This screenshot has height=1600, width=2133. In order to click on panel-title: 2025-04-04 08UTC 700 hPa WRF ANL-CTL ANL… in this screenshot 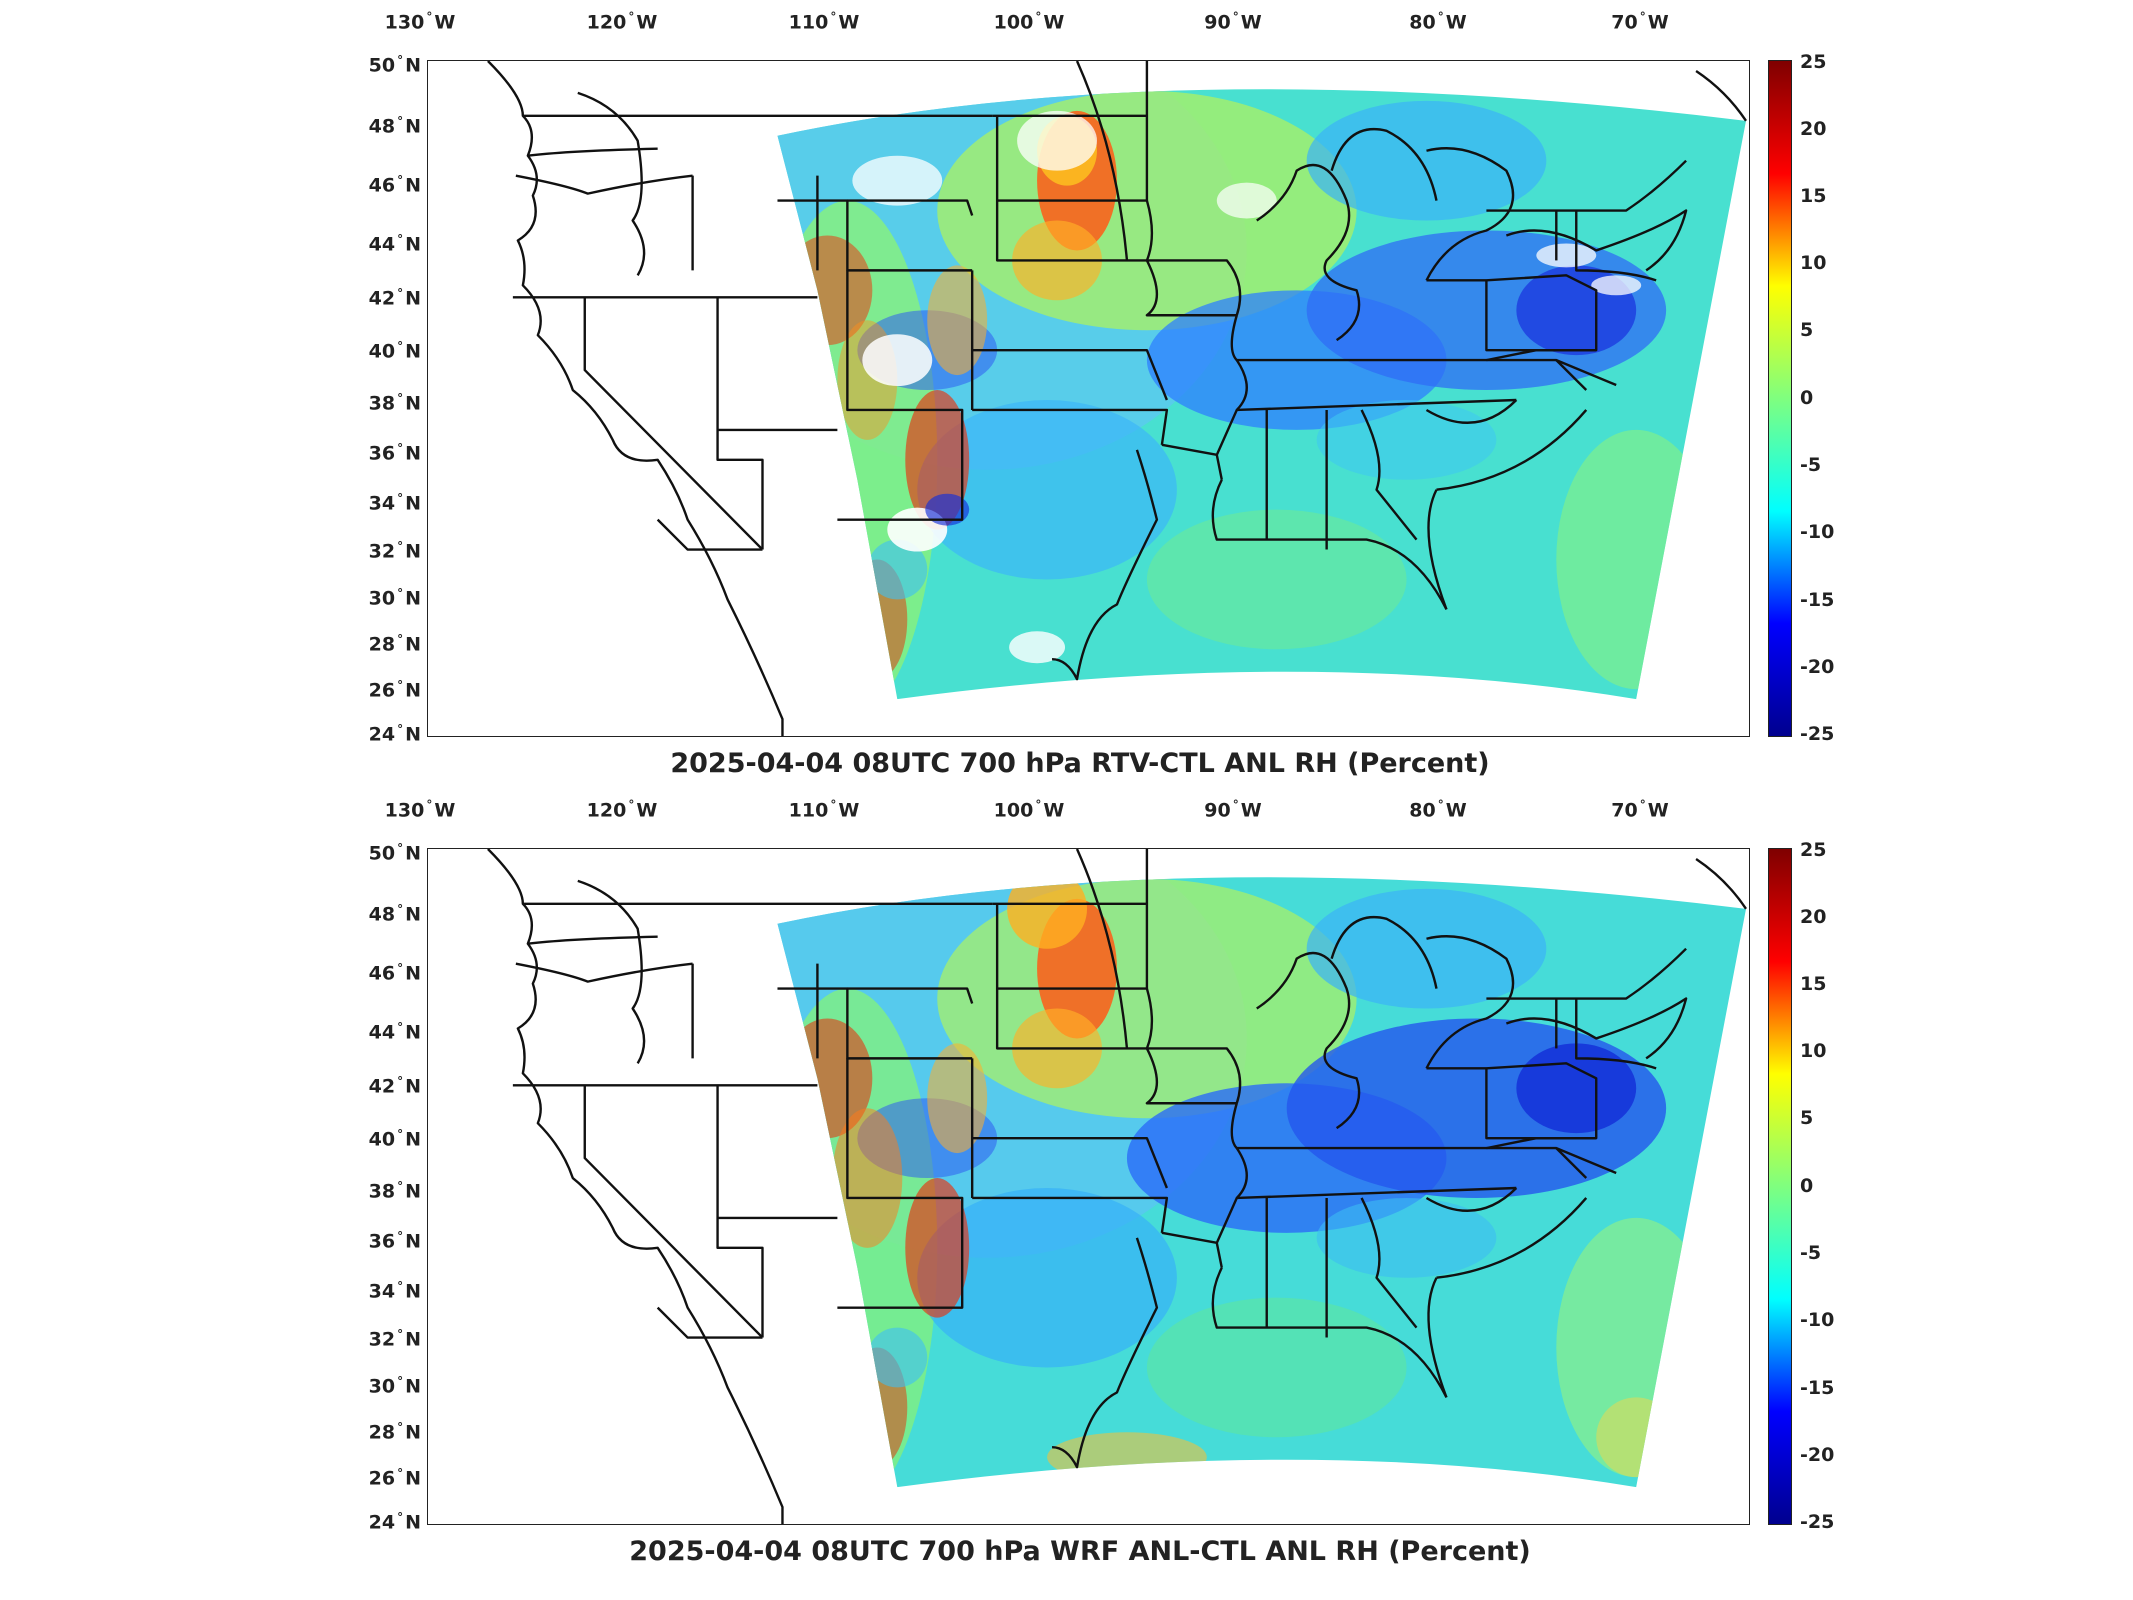, I will do `click(1080, 1551)`.